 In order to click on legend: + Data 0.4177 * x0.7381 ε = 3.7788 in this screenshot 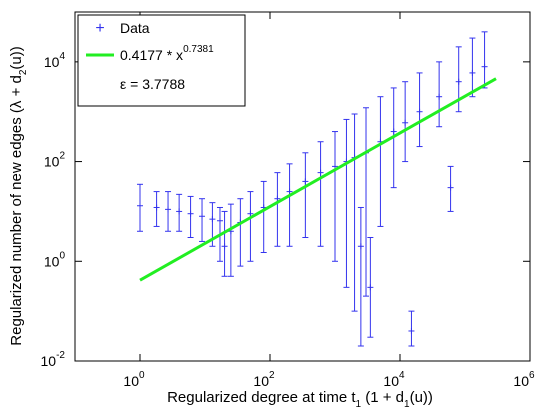, I will do `click(161, 60)`.